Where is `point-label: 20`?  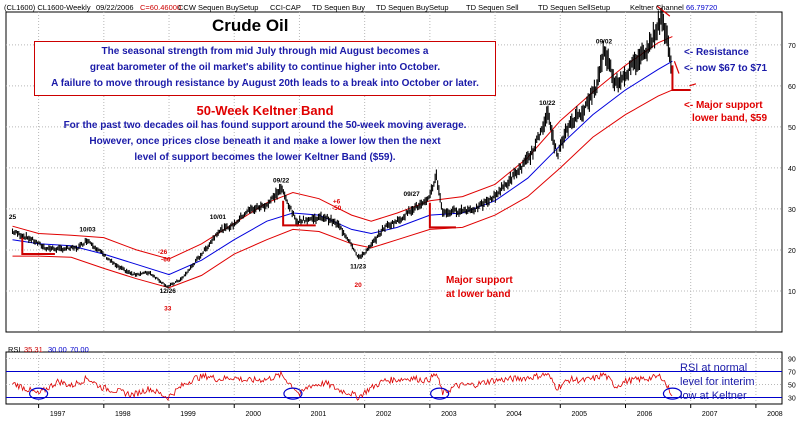 point-label: 20 is located at coordinates (359, 285).